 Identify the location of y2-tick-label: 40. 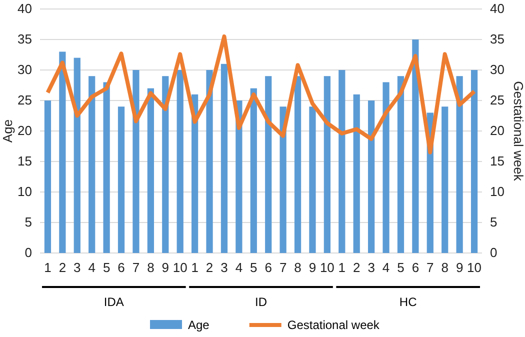
(497, 8).